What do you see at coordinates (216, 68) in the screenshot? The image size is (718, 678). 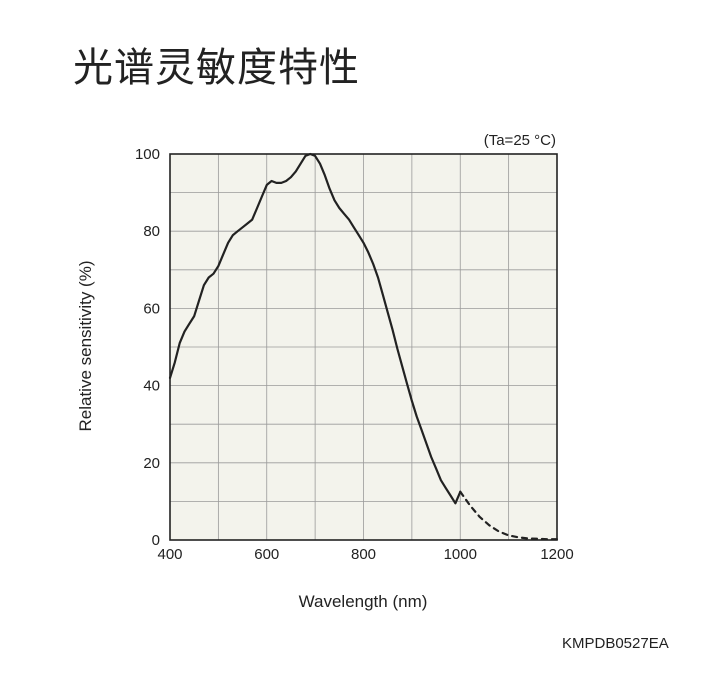 I see `page-title: 光谱灵敏度特性` at bounding box center [216, 68].